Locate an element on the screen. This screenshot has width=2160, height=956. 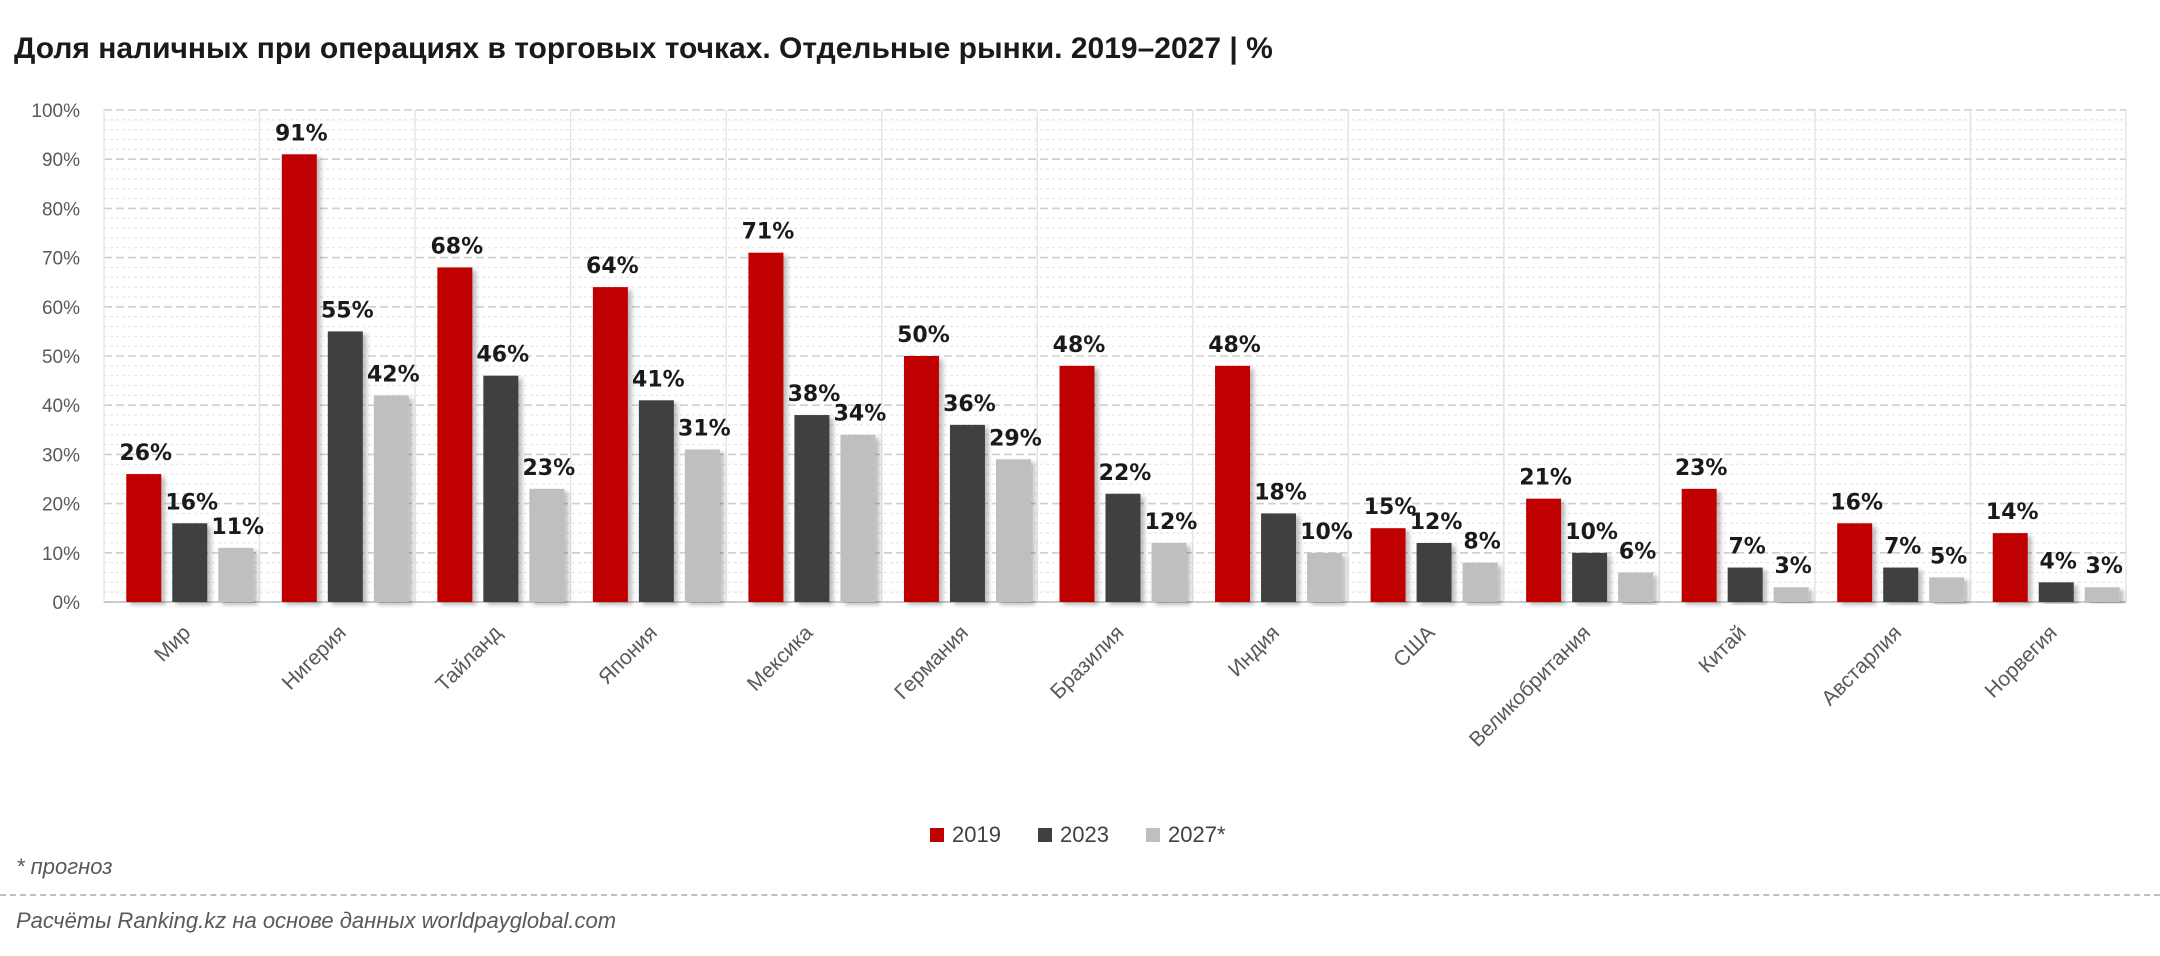
data-label: 15% is located at coordinates (1390, 507).